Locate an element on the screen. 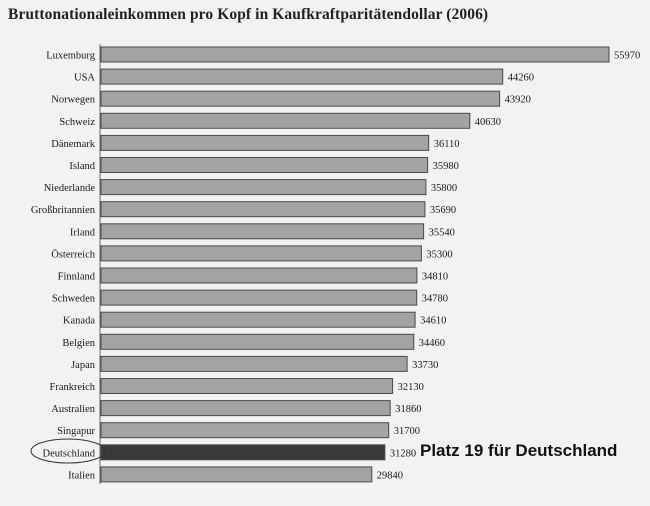 Image resolution: width=650 pixels, height=506 pixels. category-label-island: Island is located at coordinates (82, 166).